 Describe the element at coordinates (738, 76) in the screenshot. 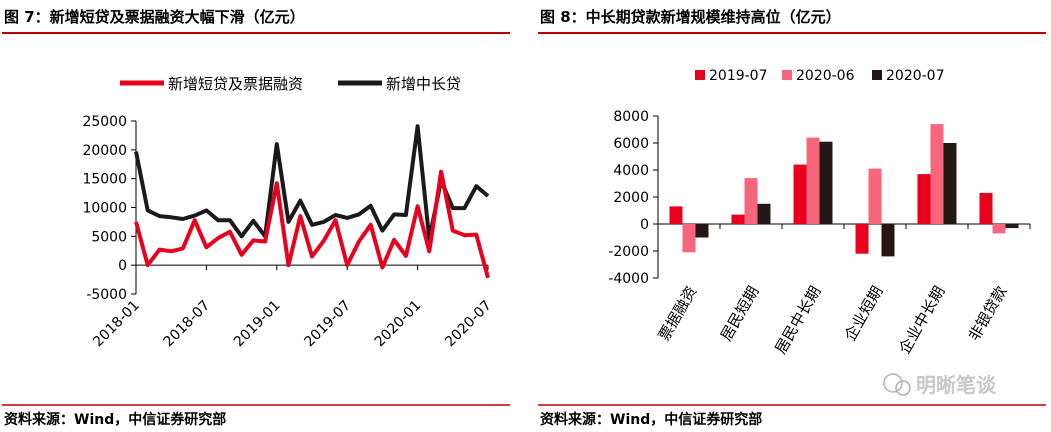

I see `legend-label: 2019-07` at that location.